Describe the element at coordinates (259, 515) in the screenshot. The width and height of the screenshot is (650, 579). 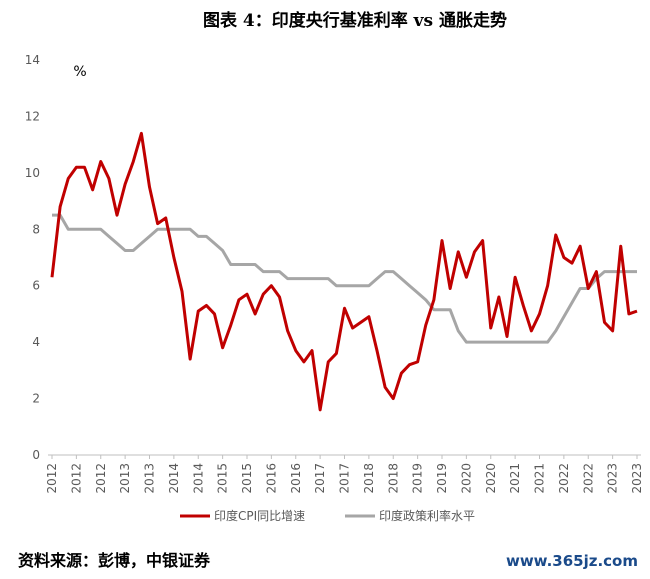
I see `legend-label: 印度CPI同比增速` at that location.